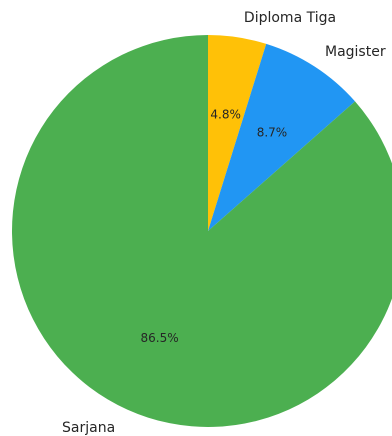 The image size is (392, 436). I want to click on pie-category-label-magister: Magister, so click(355, 52).